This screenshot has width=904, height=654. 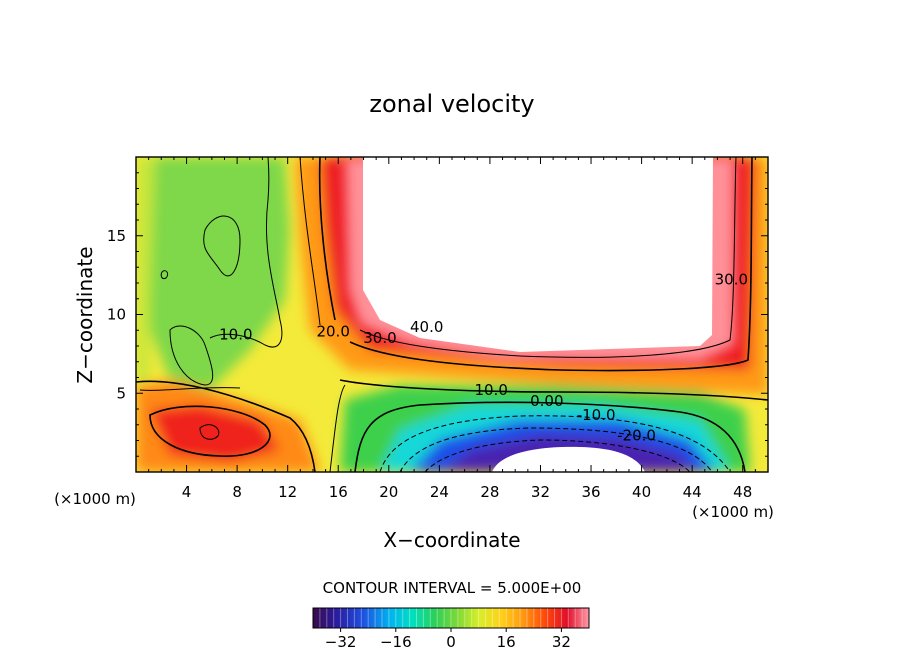 I want to click on colorbar-ticks: −32 −16 0 16 32, so click(x=448, y=639).